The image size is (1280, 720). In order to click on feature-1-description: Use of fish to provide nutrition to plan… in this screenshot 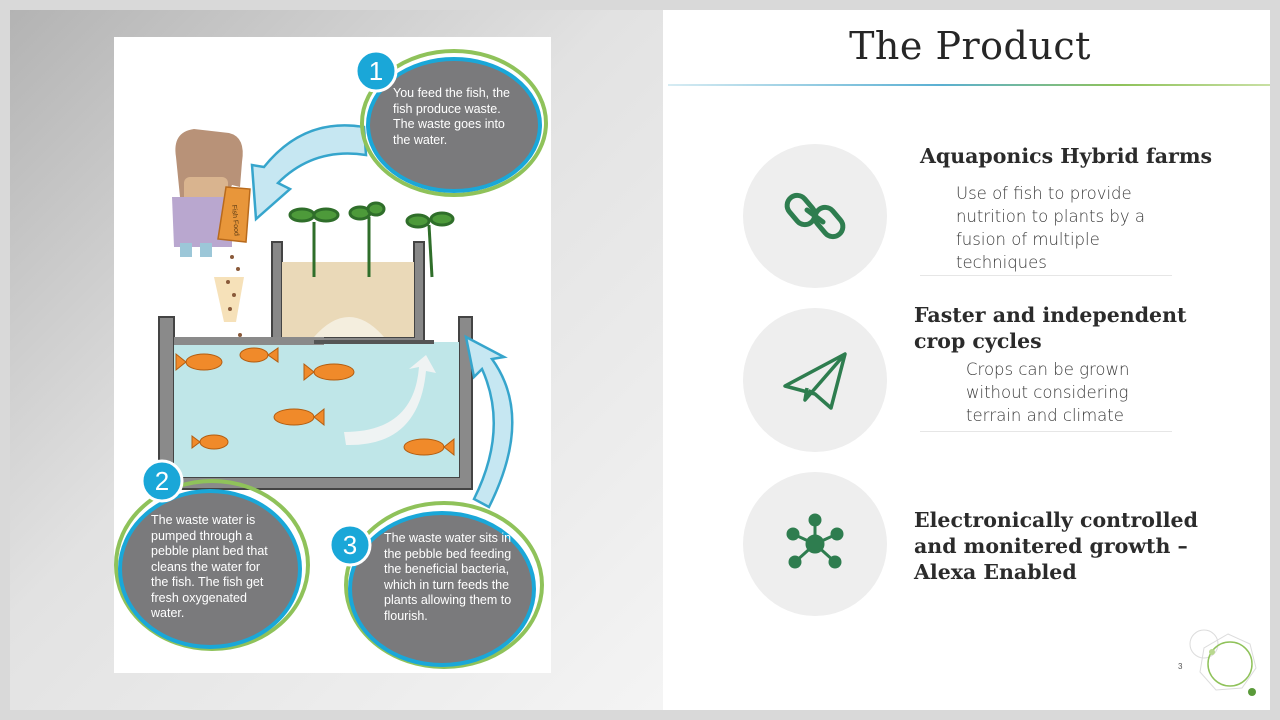, I will do `click(1050, 228)`.